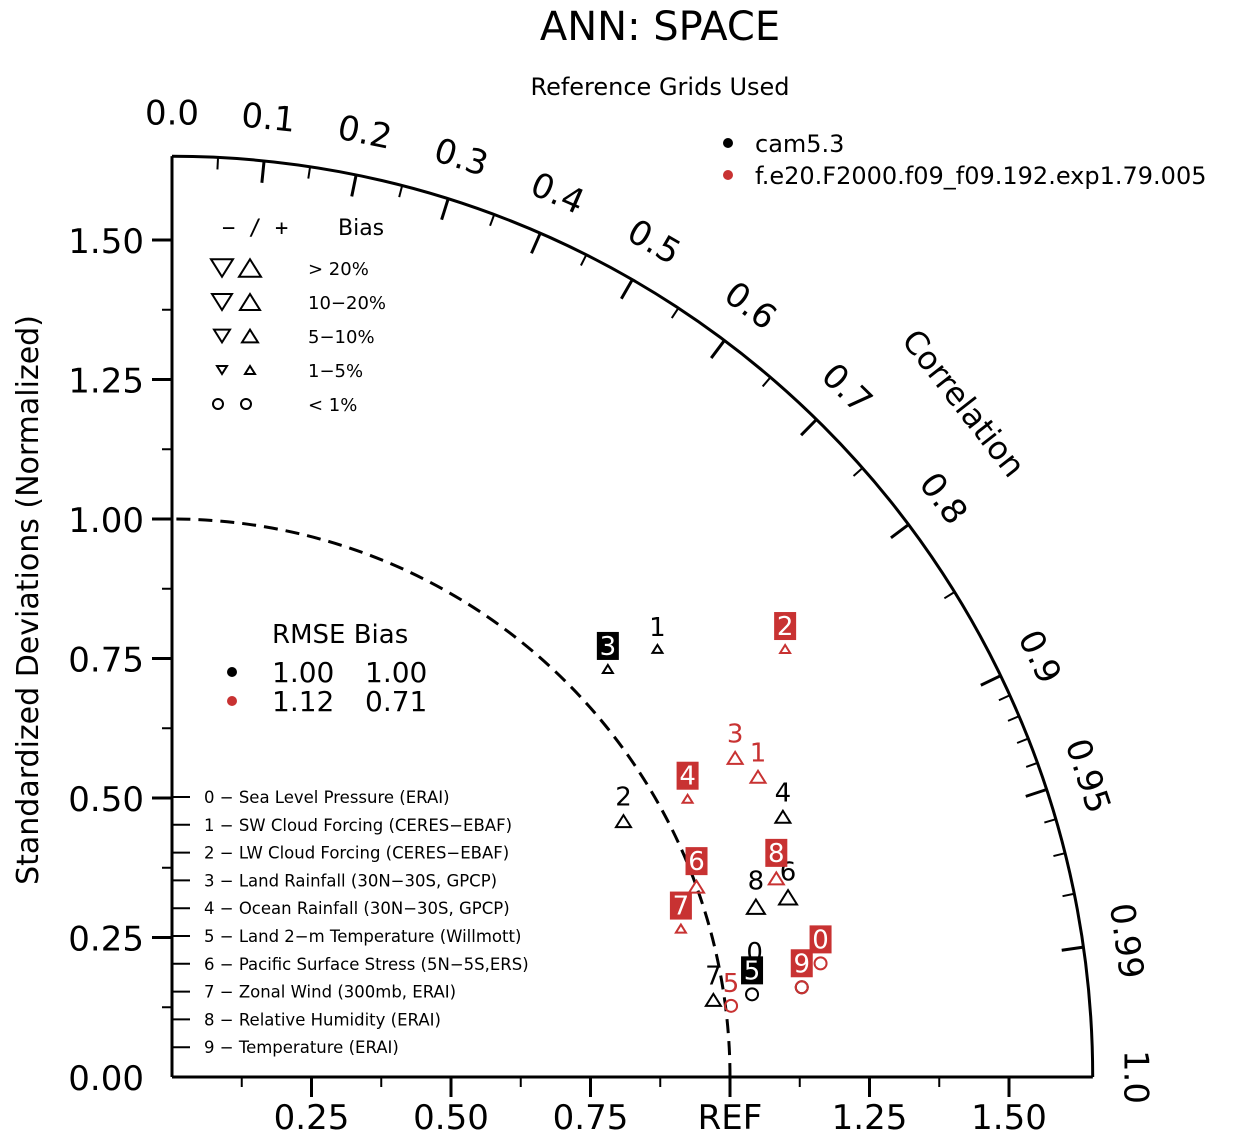  I want to click on y-tick-label: 1.25, so click(106, 382).